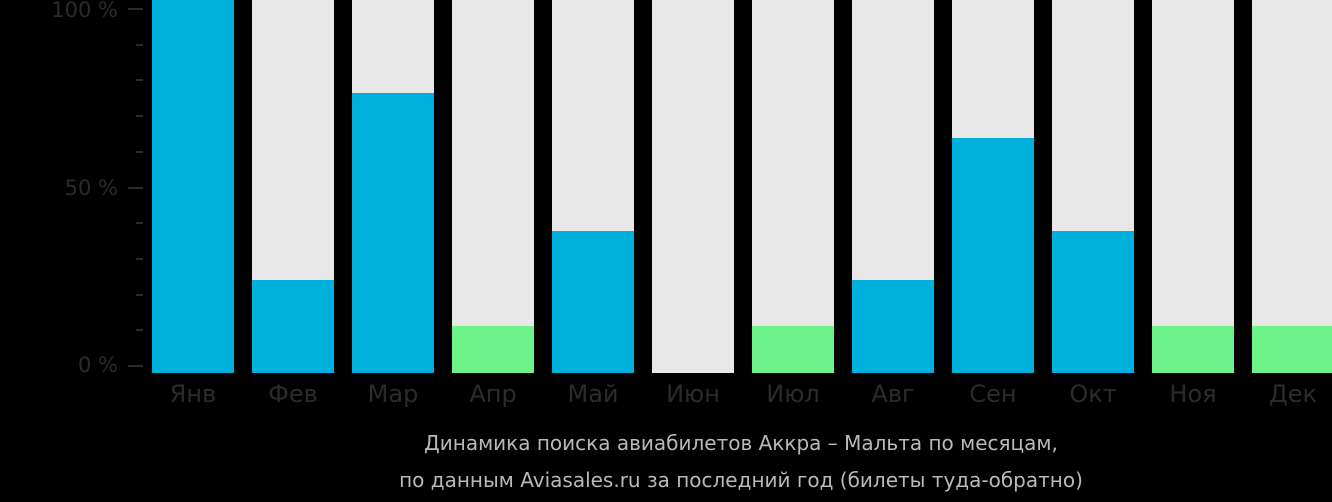  What do you see at coordinates (893, 394) in the screenshot?
I see `x-label: Авг` at bounding box center [893, 394].